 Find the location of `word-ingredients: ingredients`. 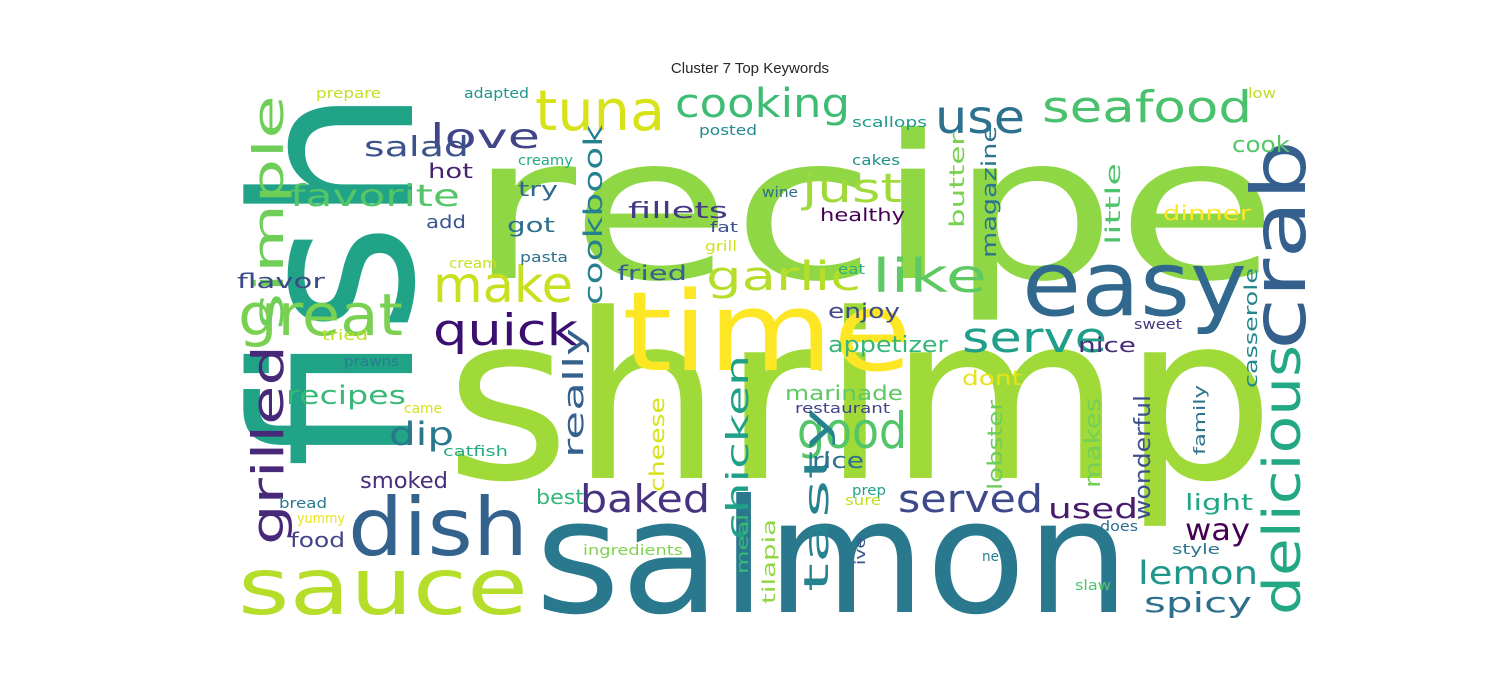

word-ingredients: ingredients is located at coordinates (633, 551).